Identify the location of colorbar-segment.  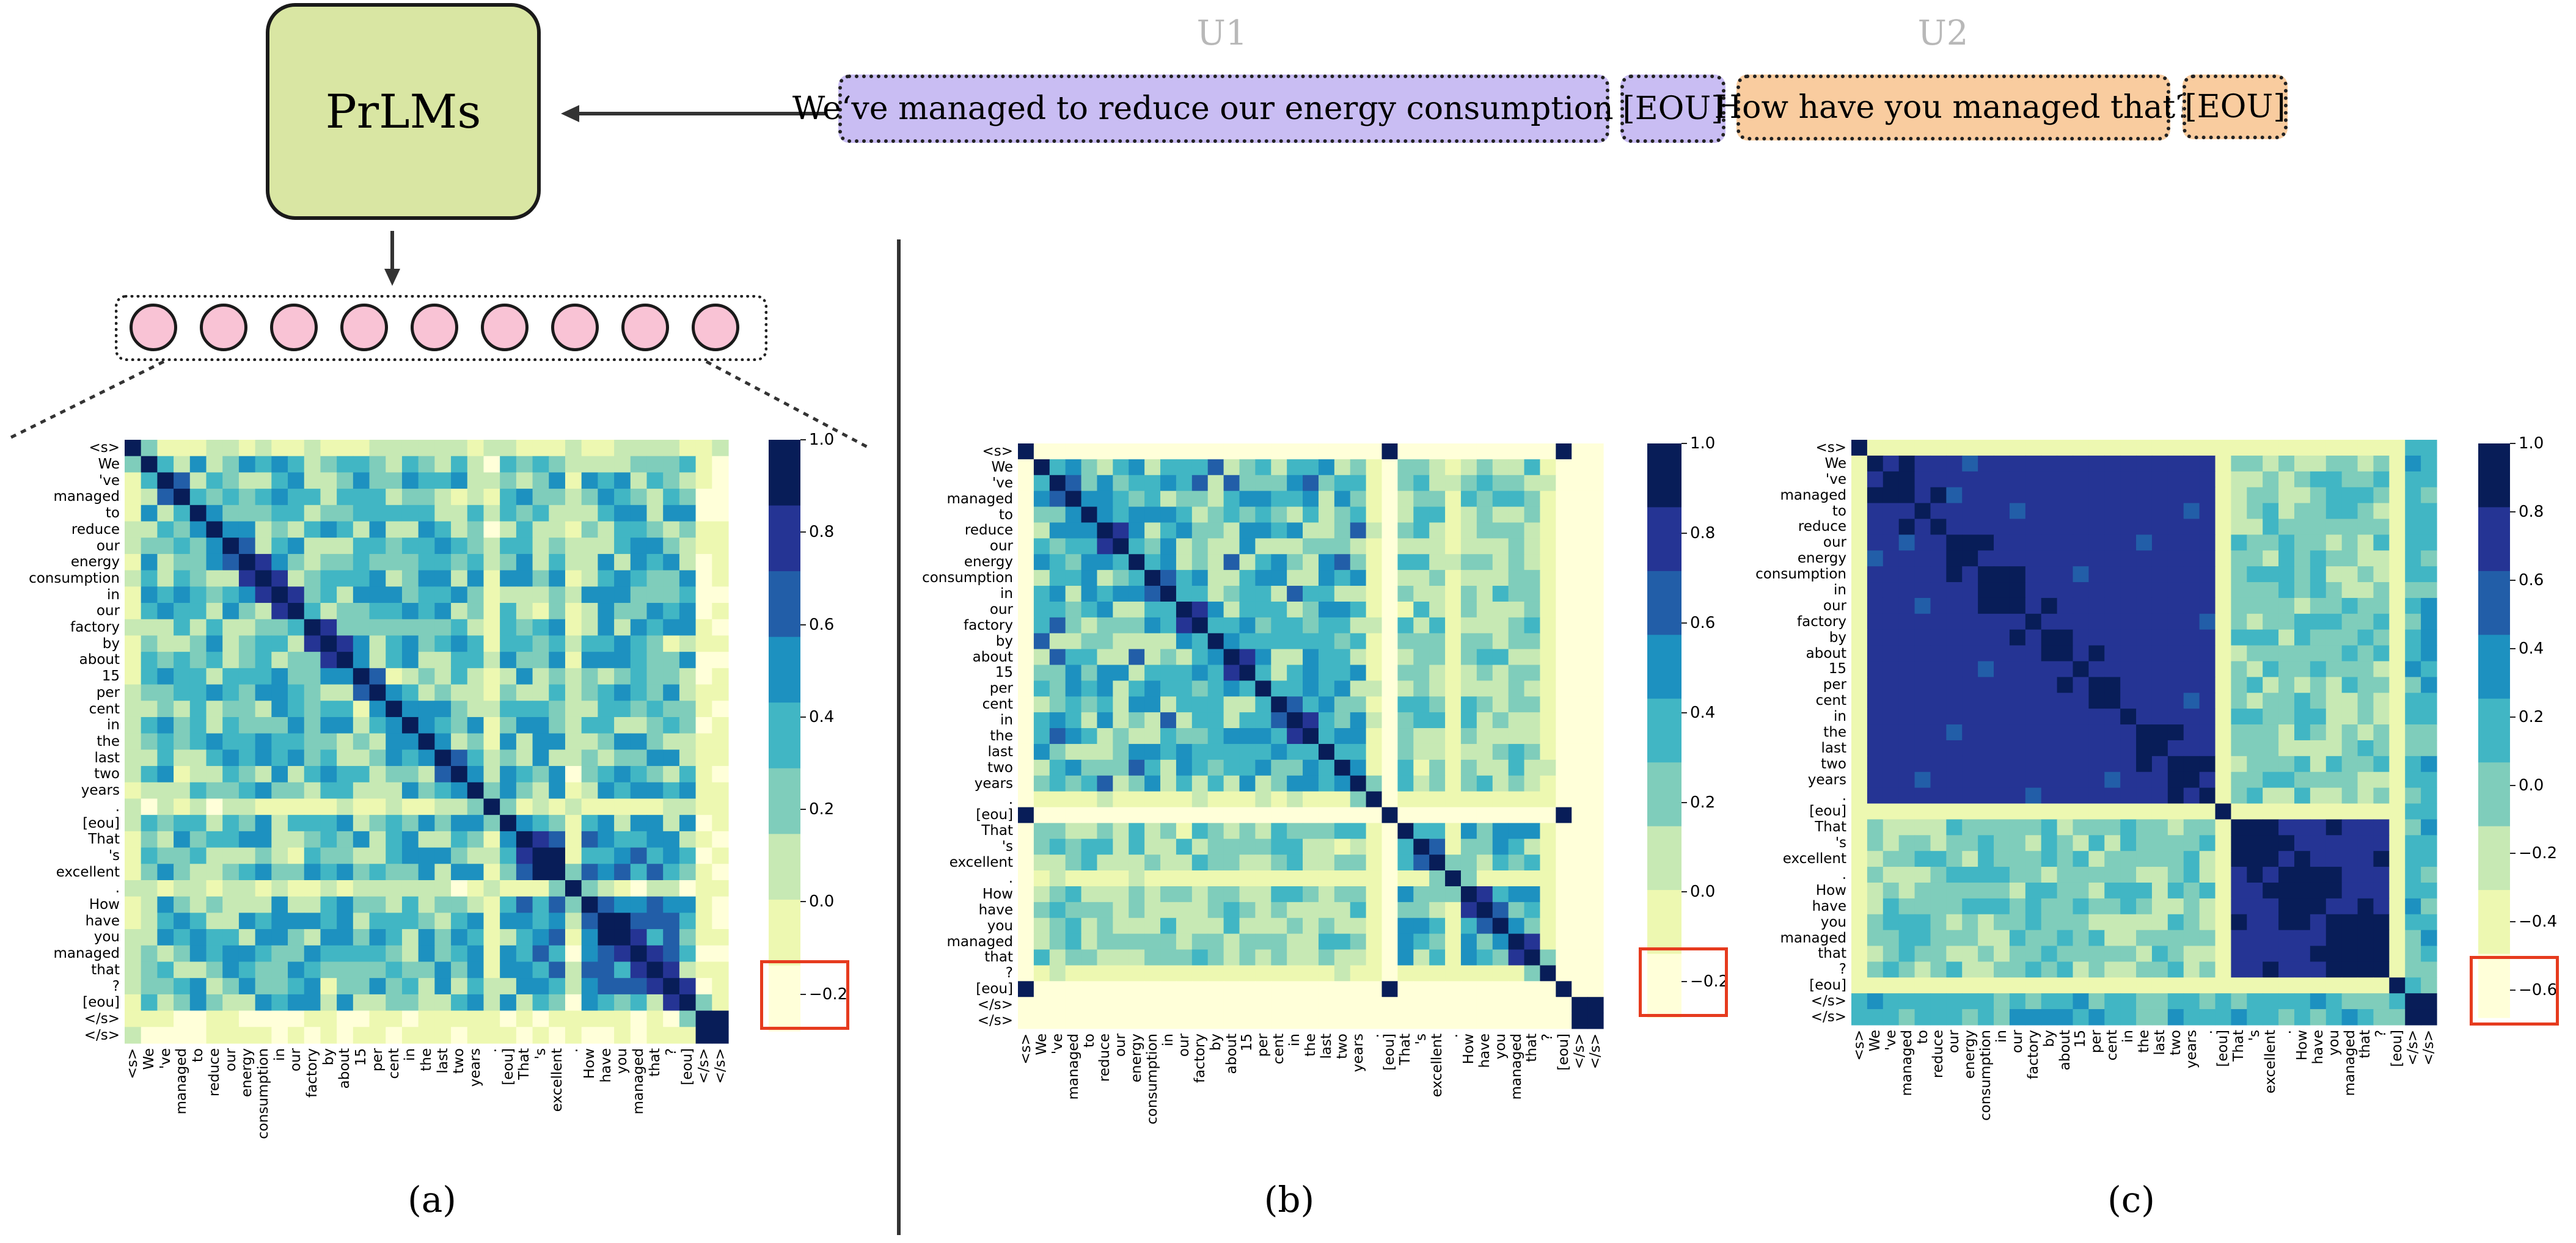
(1664, 986).